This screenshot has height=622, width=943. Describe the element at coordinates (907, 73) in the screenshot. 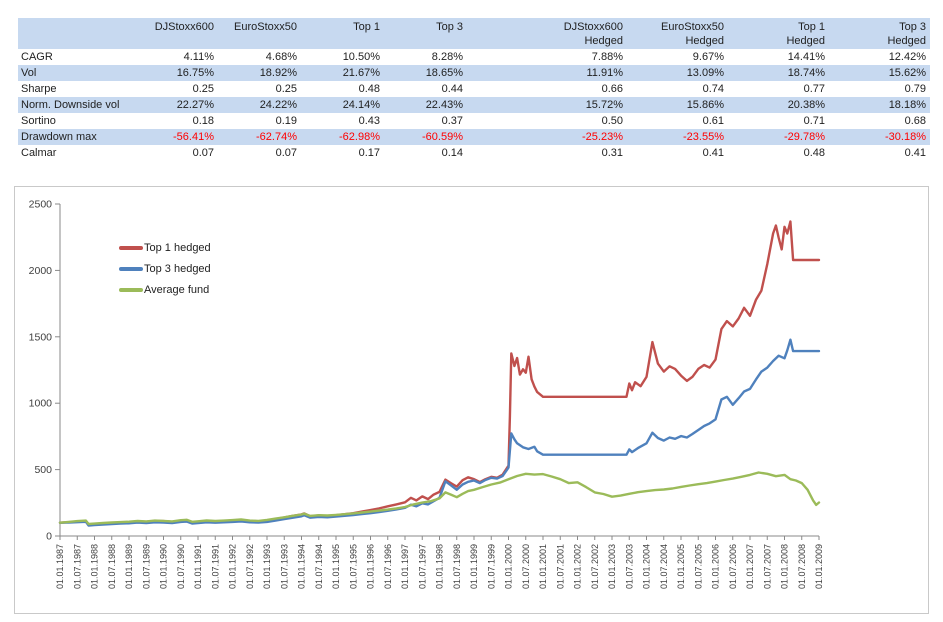

I see `metric-value: 15.62%` at that location.